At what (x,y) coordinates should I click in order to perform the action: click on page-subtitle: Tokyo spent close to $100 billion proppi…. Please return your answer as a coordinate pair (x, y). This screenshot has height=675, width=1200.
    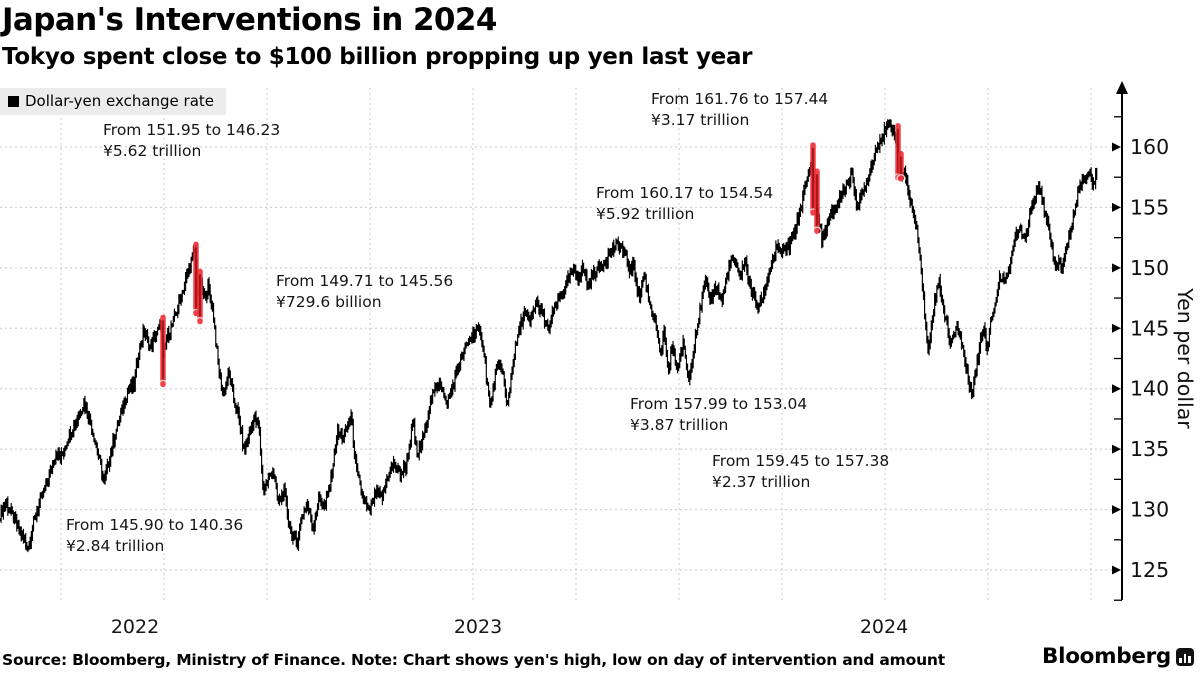
    Looking at the image, I should click on (377, 57).